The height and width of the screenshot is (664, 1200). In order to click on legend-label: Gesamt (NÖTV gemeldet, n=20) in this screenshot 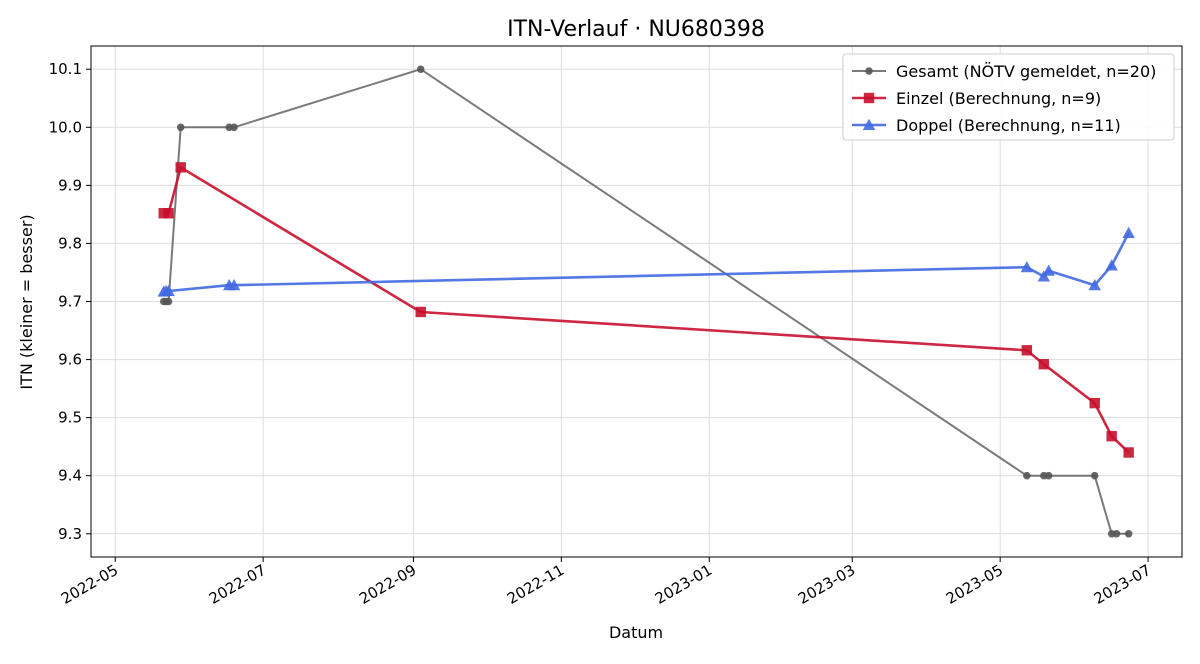, I will do `click(1026, 71)`.